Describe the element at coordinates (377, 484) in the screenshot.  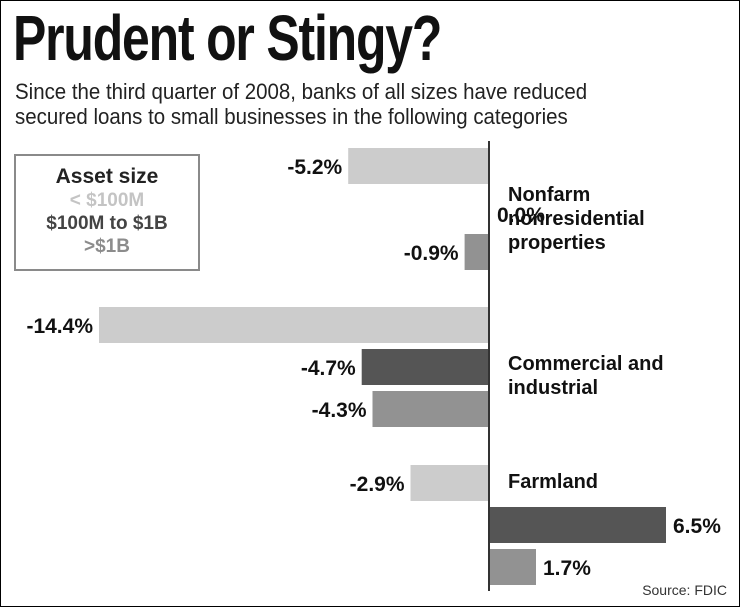
I see `data-label-farmland-series-0: -2.9%` at that location.